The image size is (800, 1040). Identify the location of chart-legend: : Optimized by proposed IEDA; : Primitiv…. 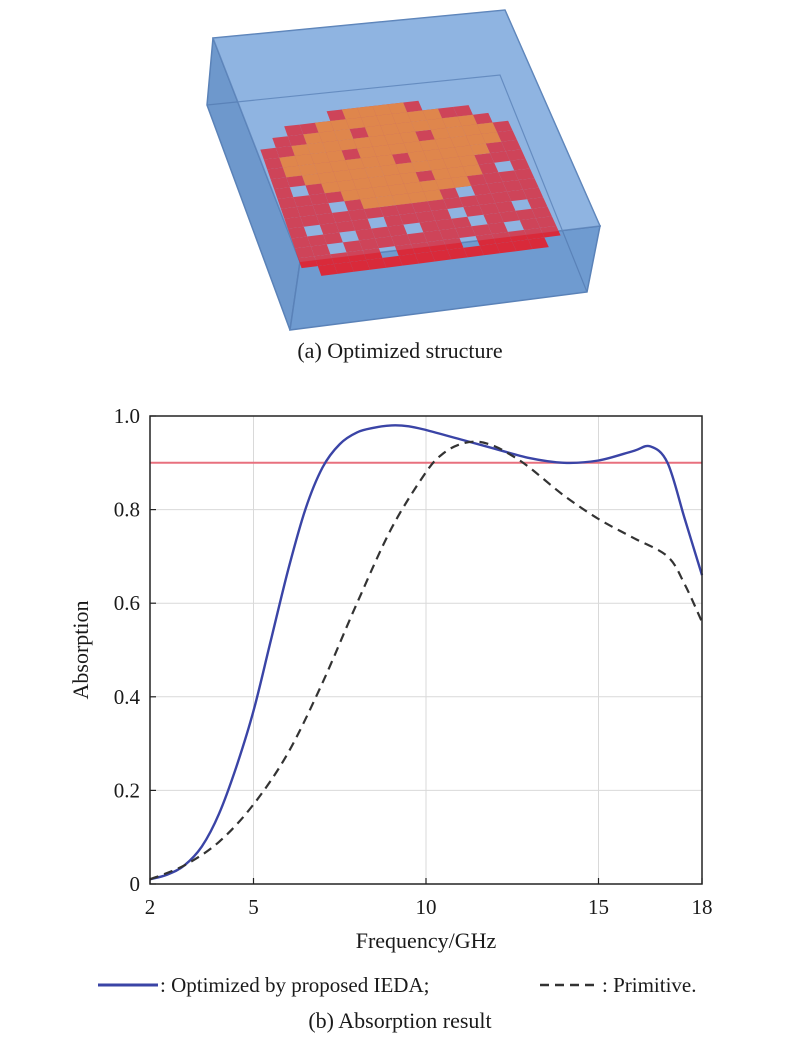
(397, 985).